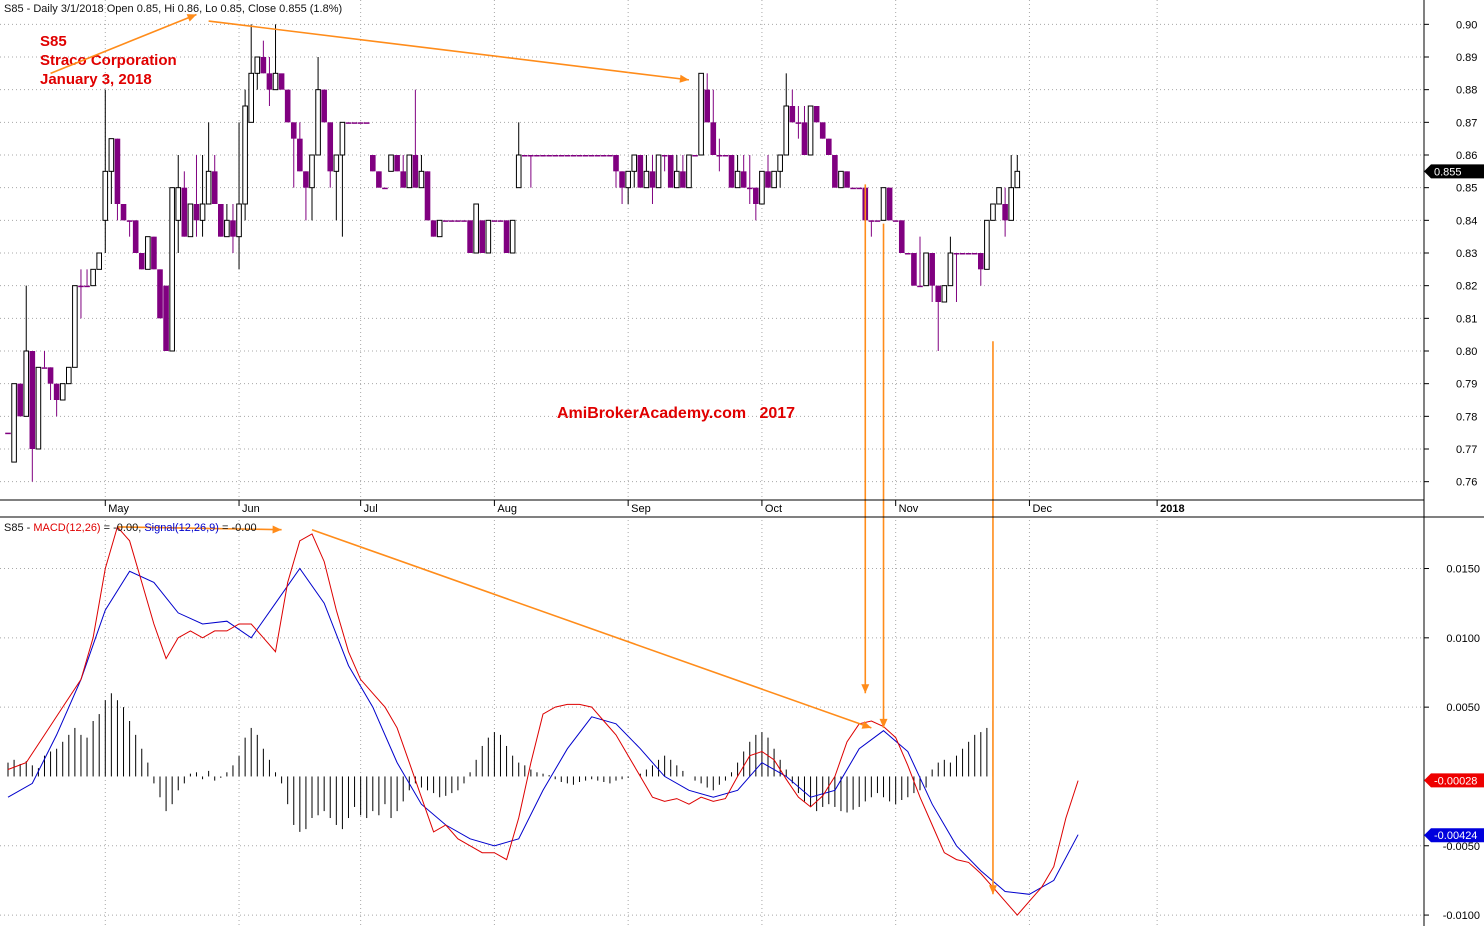 The image size is (1484, 926). Describe the element at coordinates (500, 762) in the screenshot. I see `macd-histogram` at that location.